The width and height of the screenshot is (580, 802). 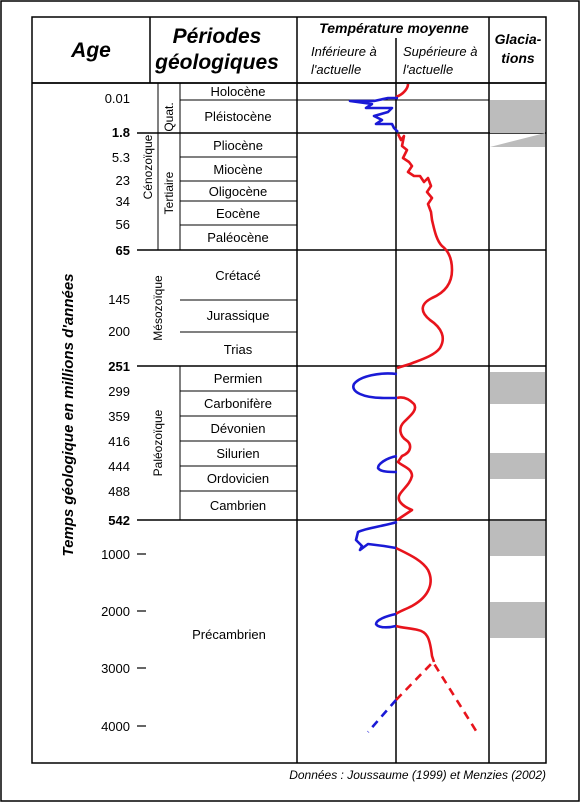 I want to click on age-label: 200, so click(x=119, y=331).